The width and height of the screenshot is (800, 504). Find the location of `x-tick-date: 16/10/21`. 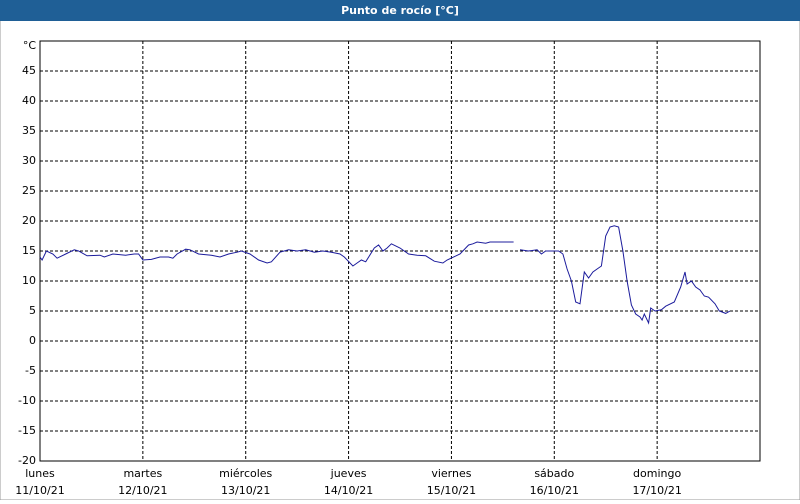

x-tick-date: 16/10/21 is located at coordinates (554, 490).